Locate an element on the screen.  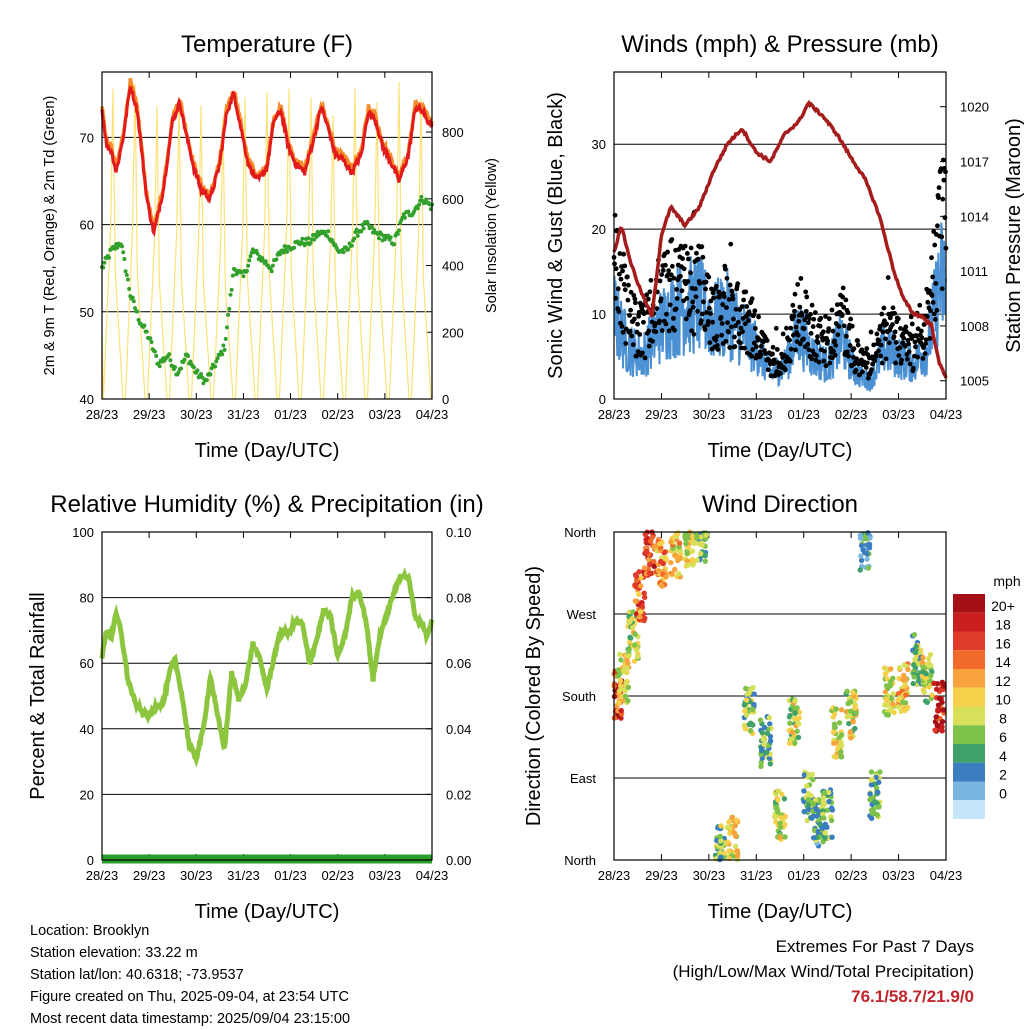
y-tick-label: East is located at coordinates (583, 778).